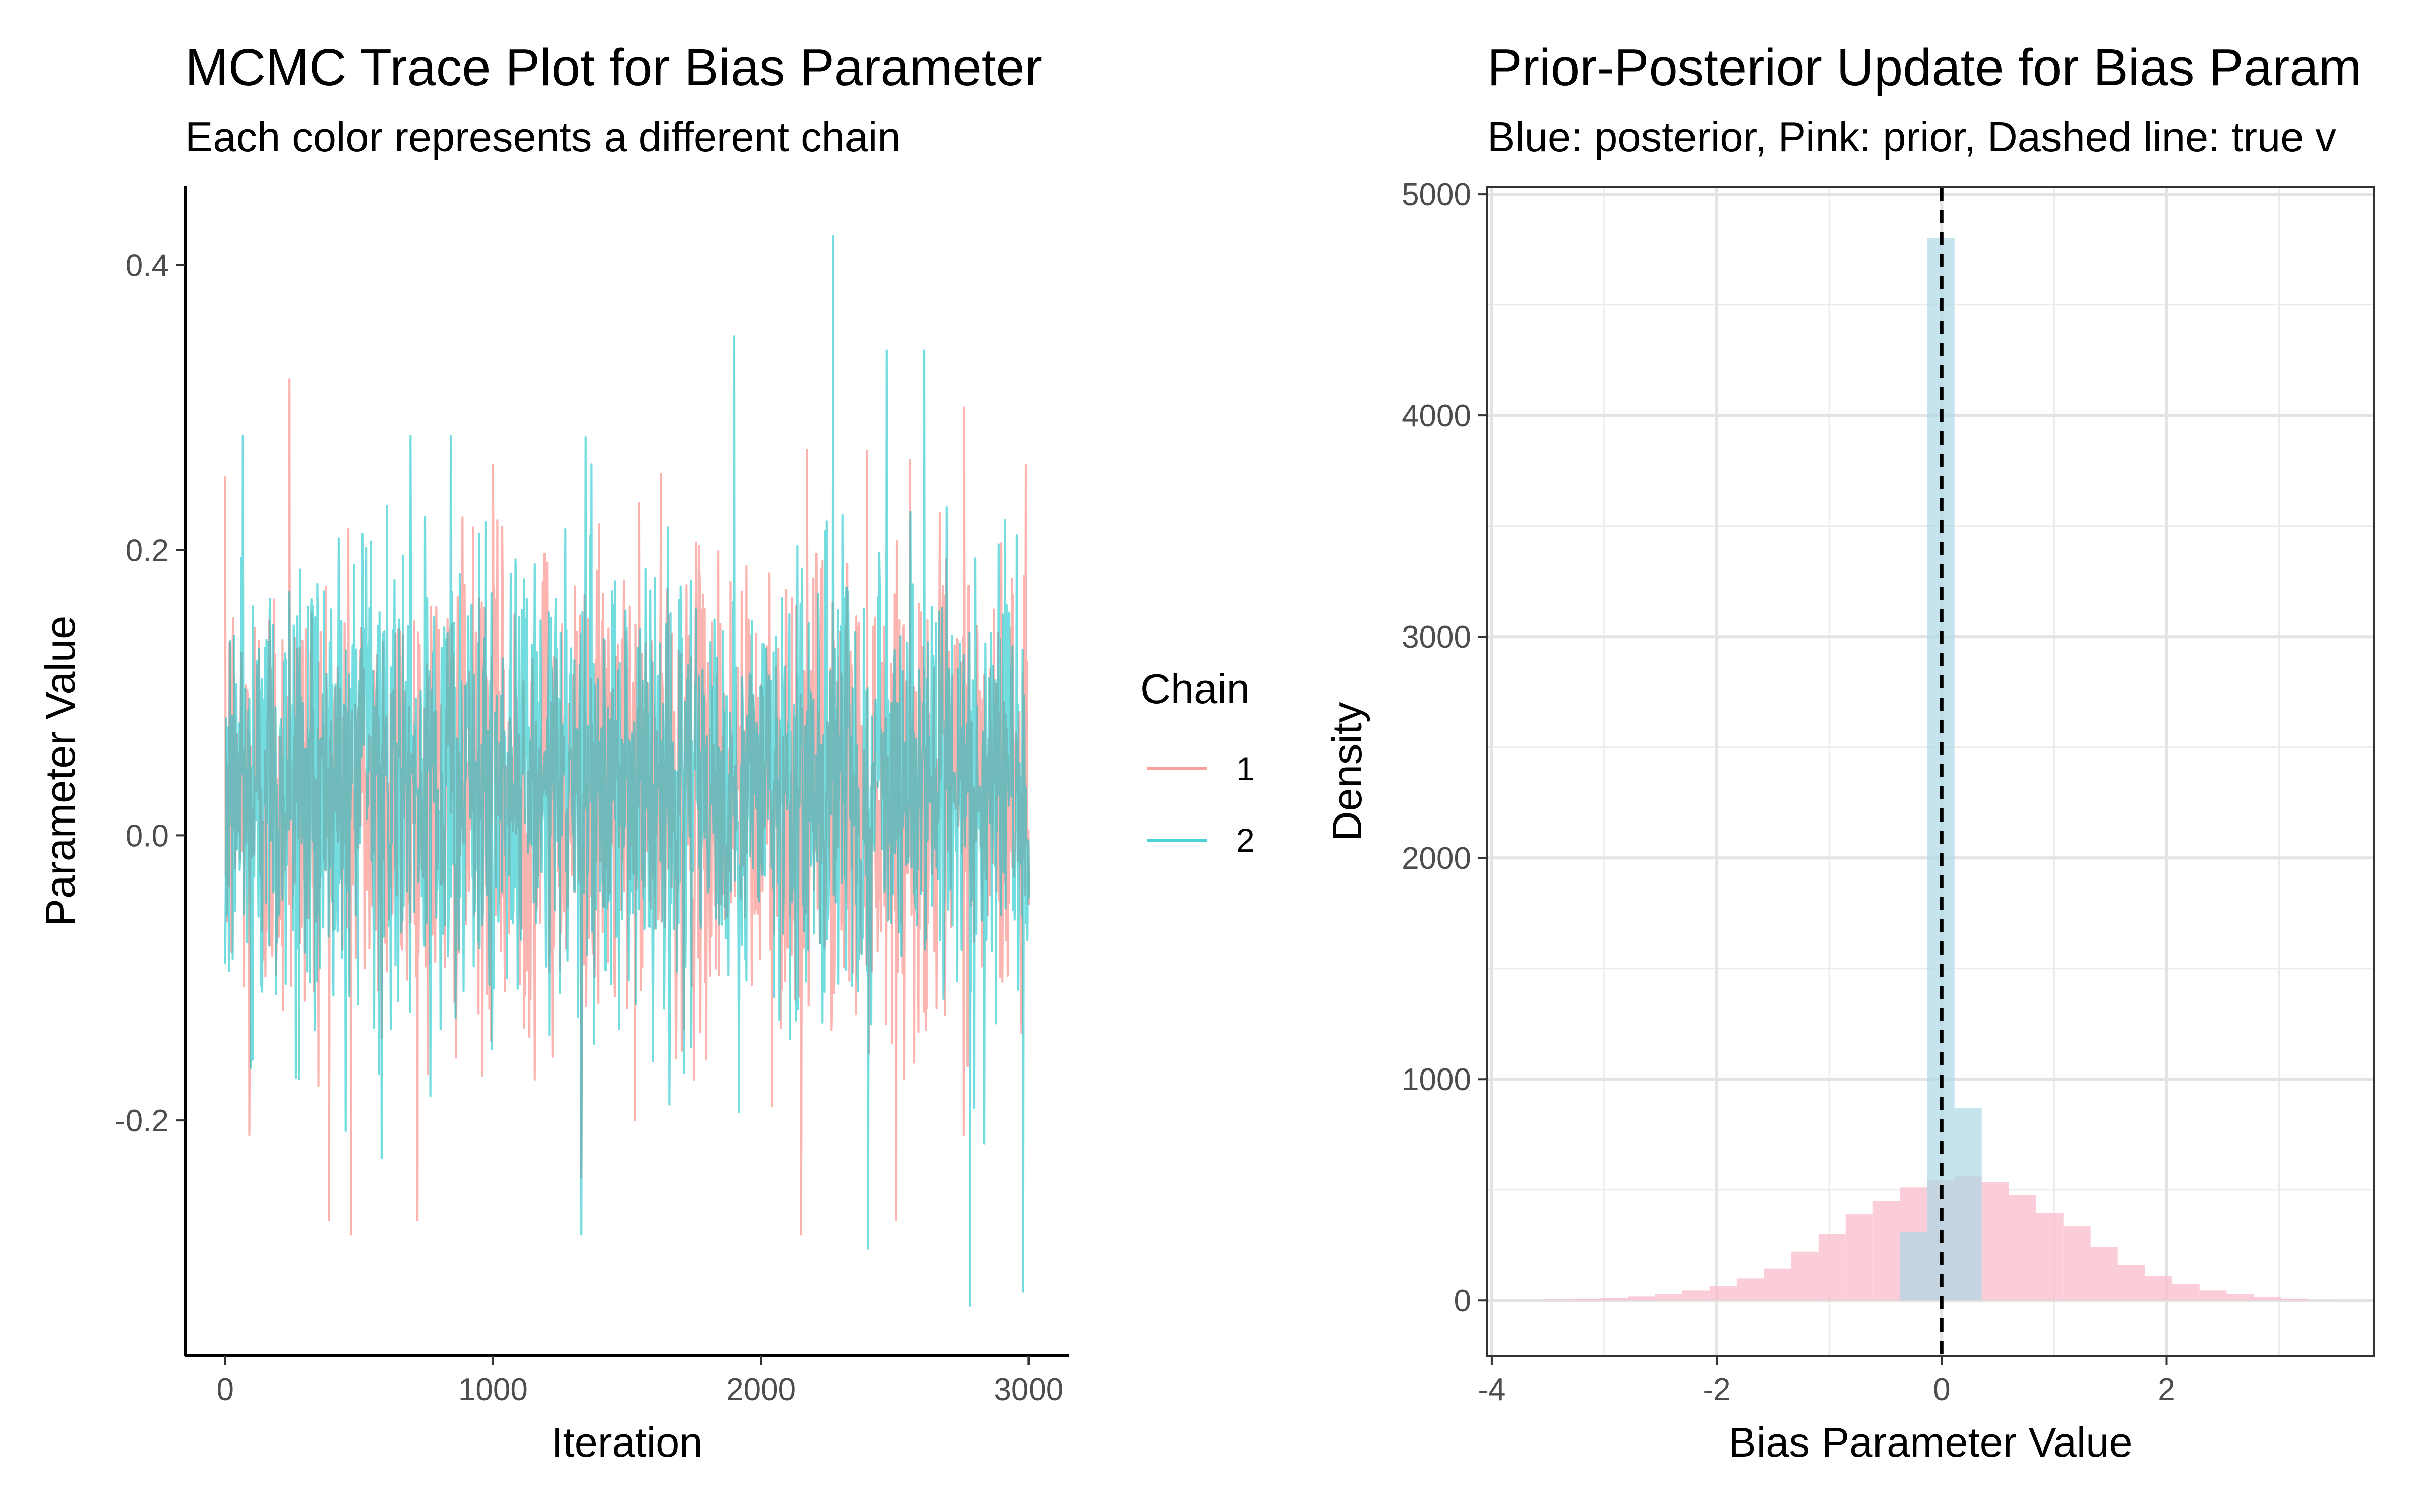  What do you see at coordinates (1717, 1389) in the screenshot?
I see `x-tick-label: -2` at bounding box center [1717, 1389].